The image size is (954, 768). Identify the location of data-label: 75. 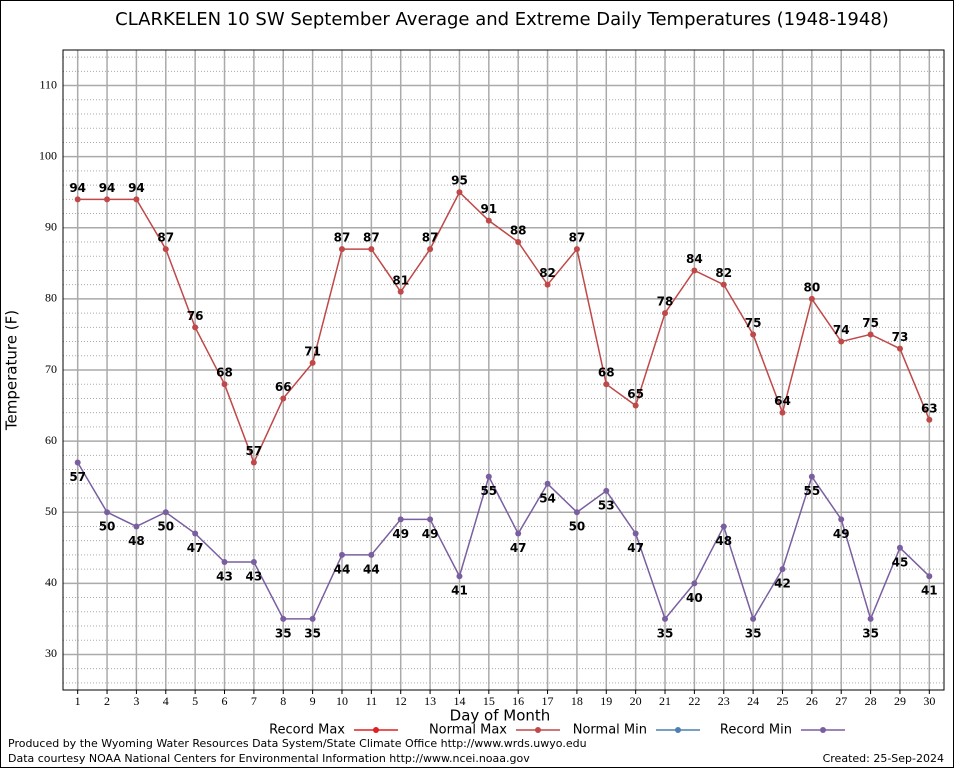
(870, 323).